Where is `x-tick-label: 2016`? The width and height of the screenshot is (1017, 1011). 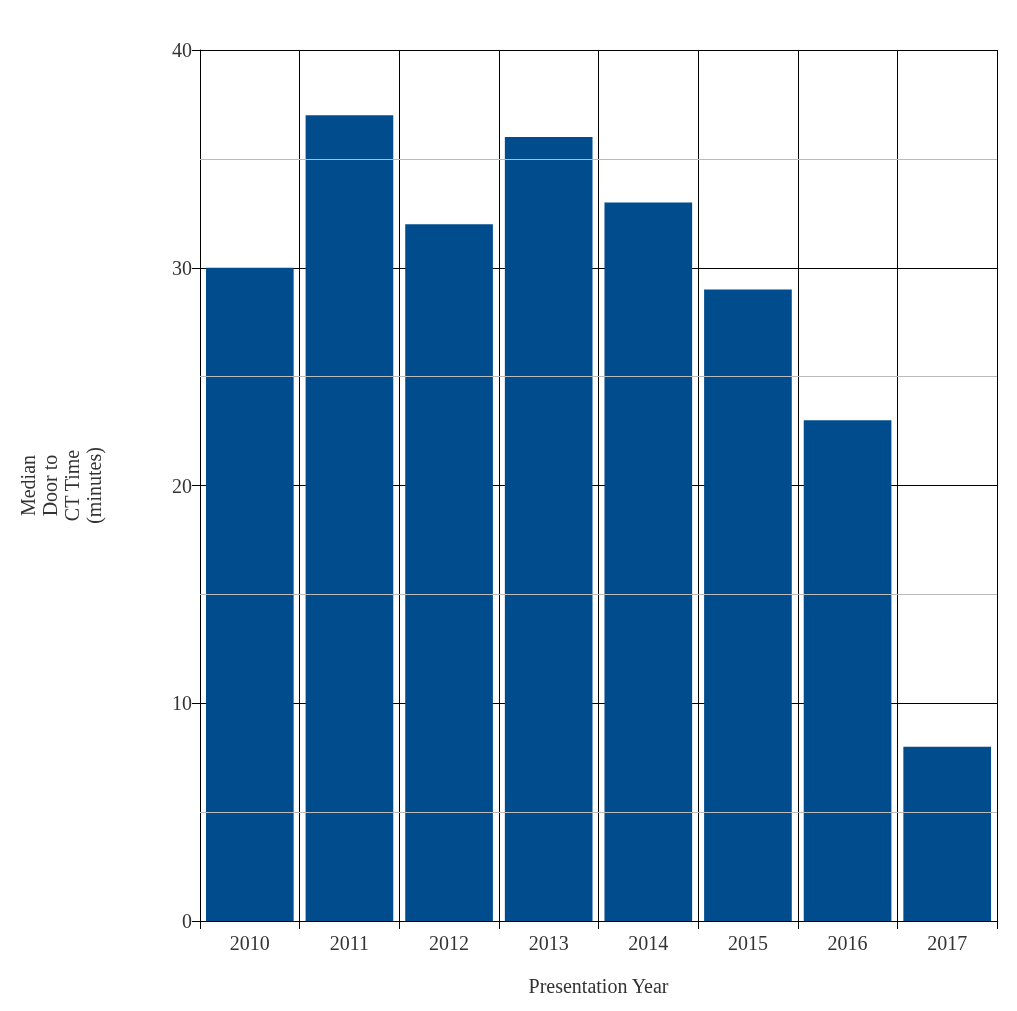 x-tick-label: 2016 is located at coordinates (847, 943).